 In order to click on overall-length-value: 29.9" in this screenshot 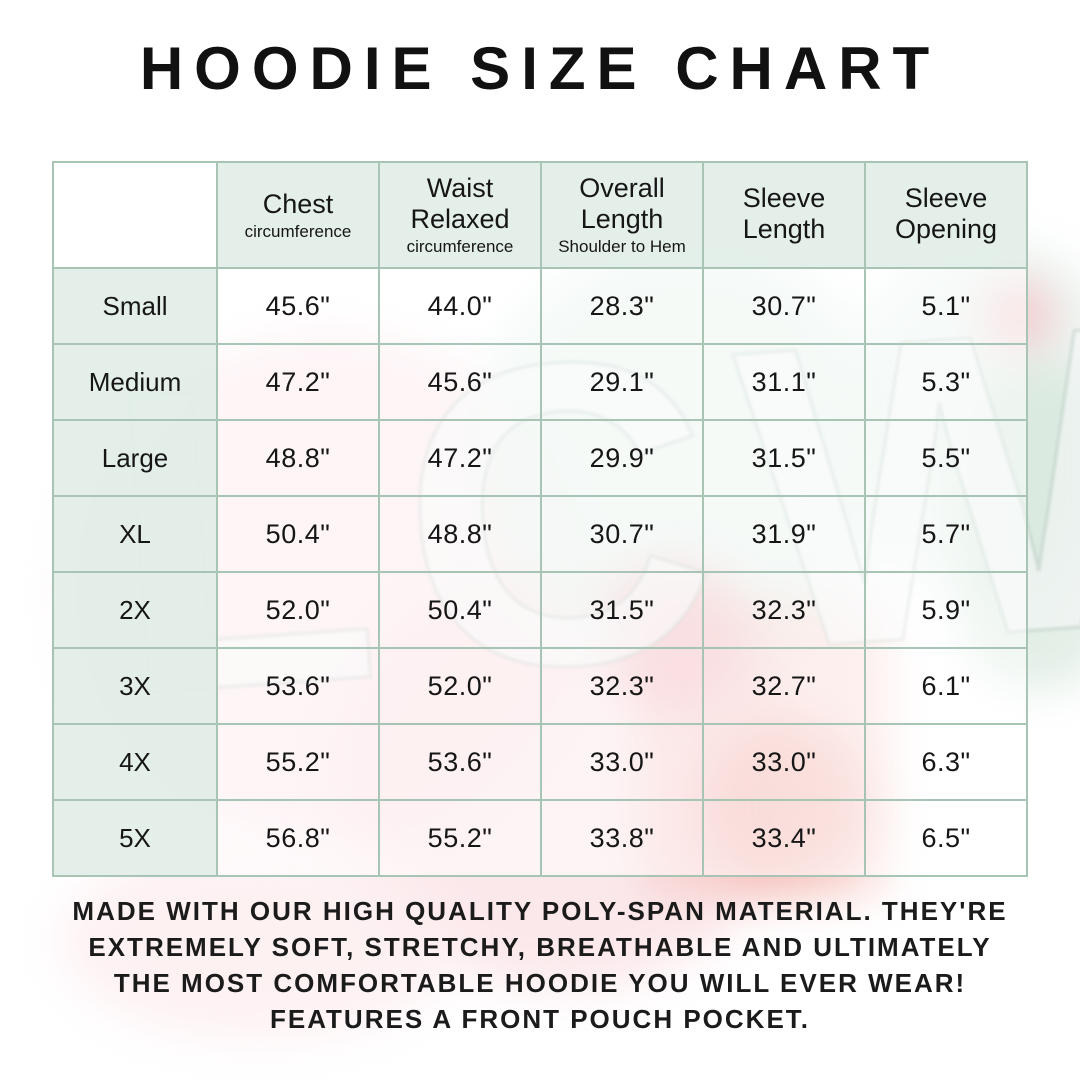, I will do `click(622, 458)`.